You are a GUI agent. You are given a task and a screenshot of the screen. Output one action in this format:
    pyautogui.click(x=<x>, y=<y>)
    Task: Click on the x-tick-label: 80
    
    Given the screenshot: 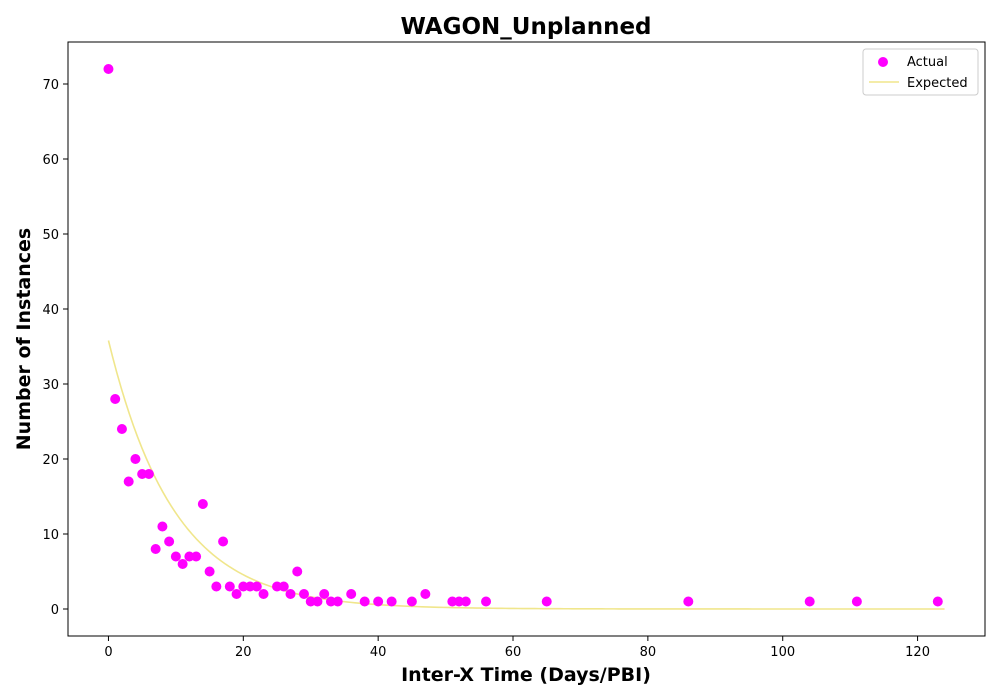 What is the action you would take?
    pyautogui.click(x=648, y=652)
    